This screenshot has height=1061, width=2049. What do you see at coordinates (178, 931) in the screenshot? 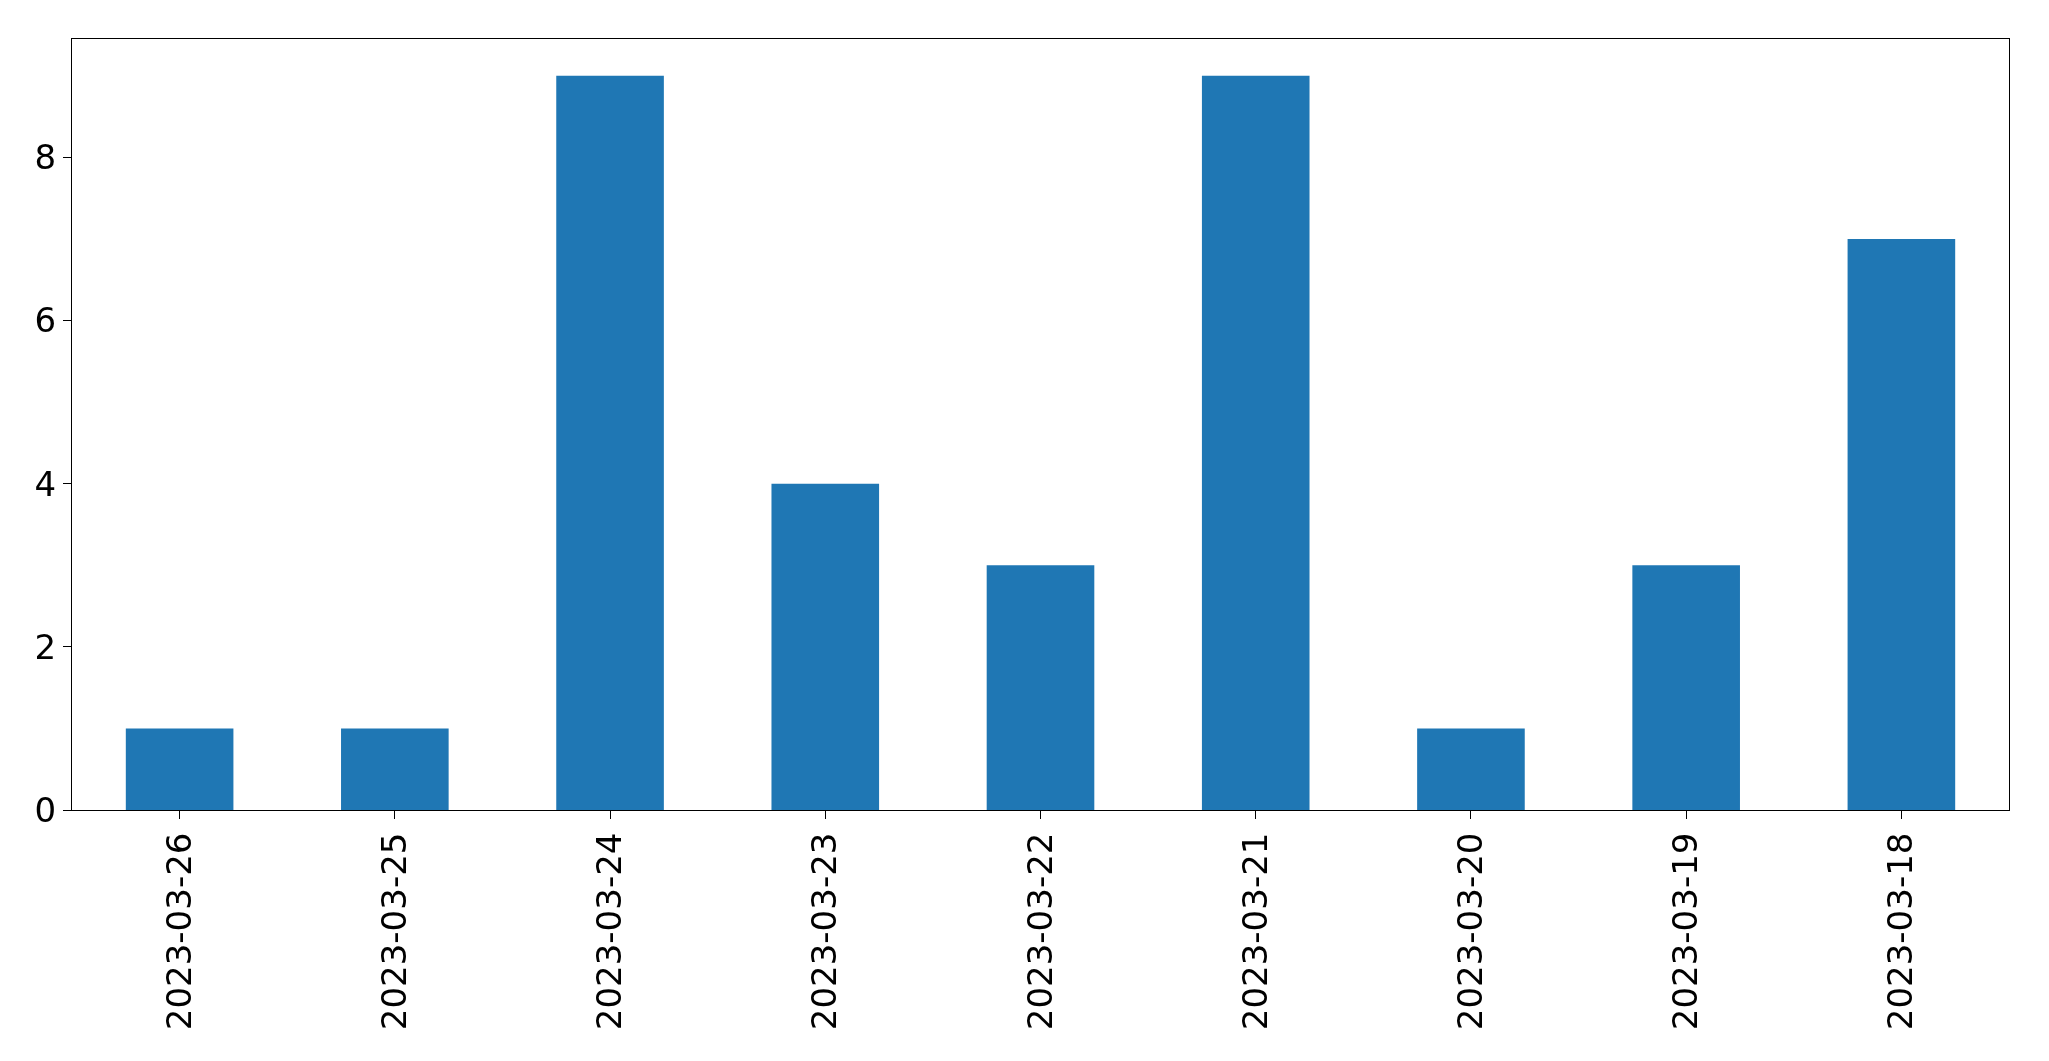
I see `x-tick-label: 2023-03-26` at bounding box center [178, 931].